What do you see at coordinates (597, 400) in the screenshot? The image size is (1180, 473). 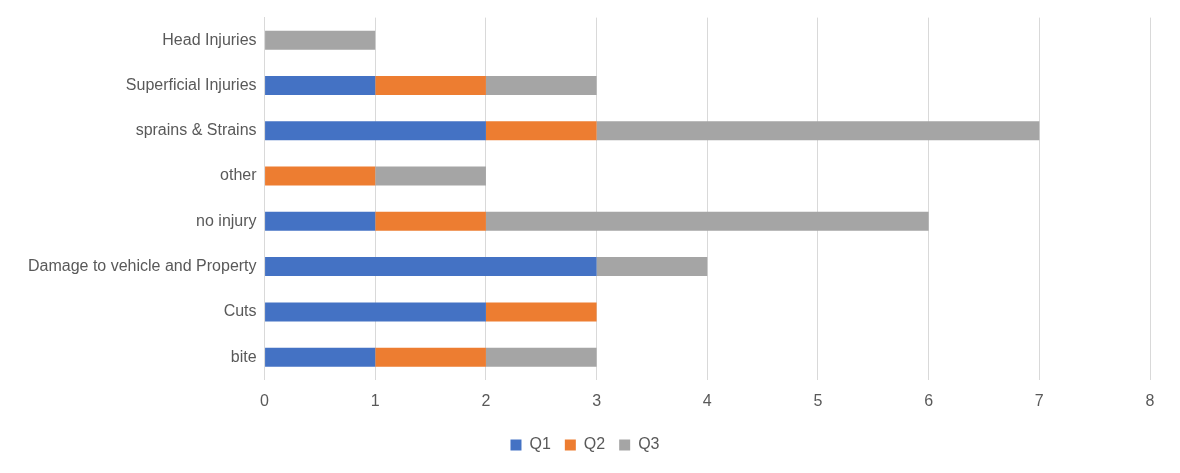 I see `x-tick-label: 3` at bounding box center [597, 400].